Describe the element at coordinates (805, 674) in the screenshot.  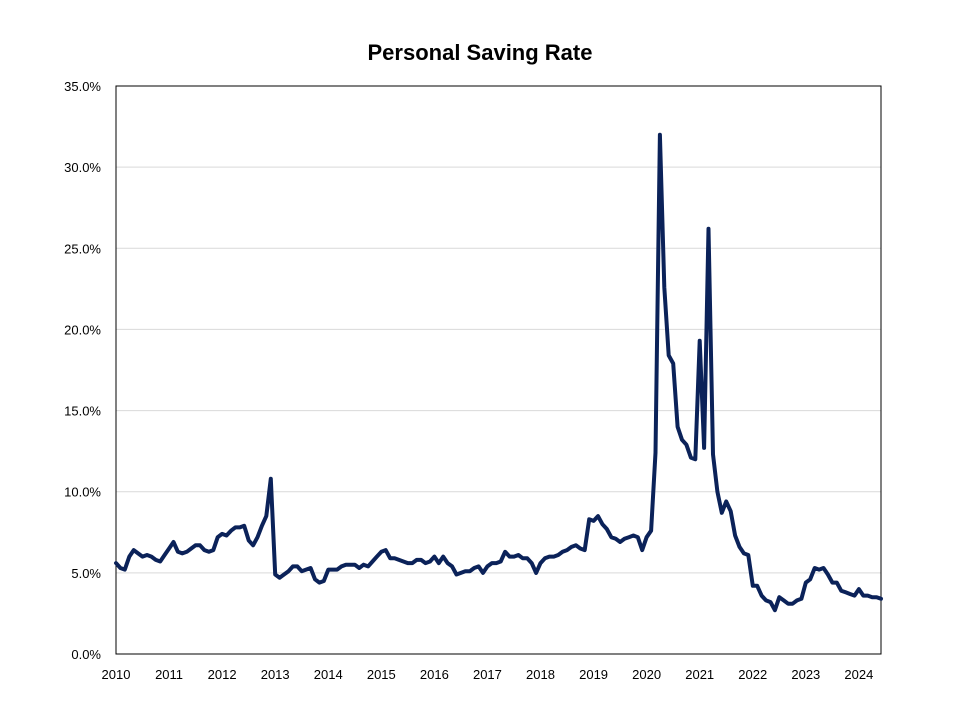
I see `x-tick-label: 2023` at that location.